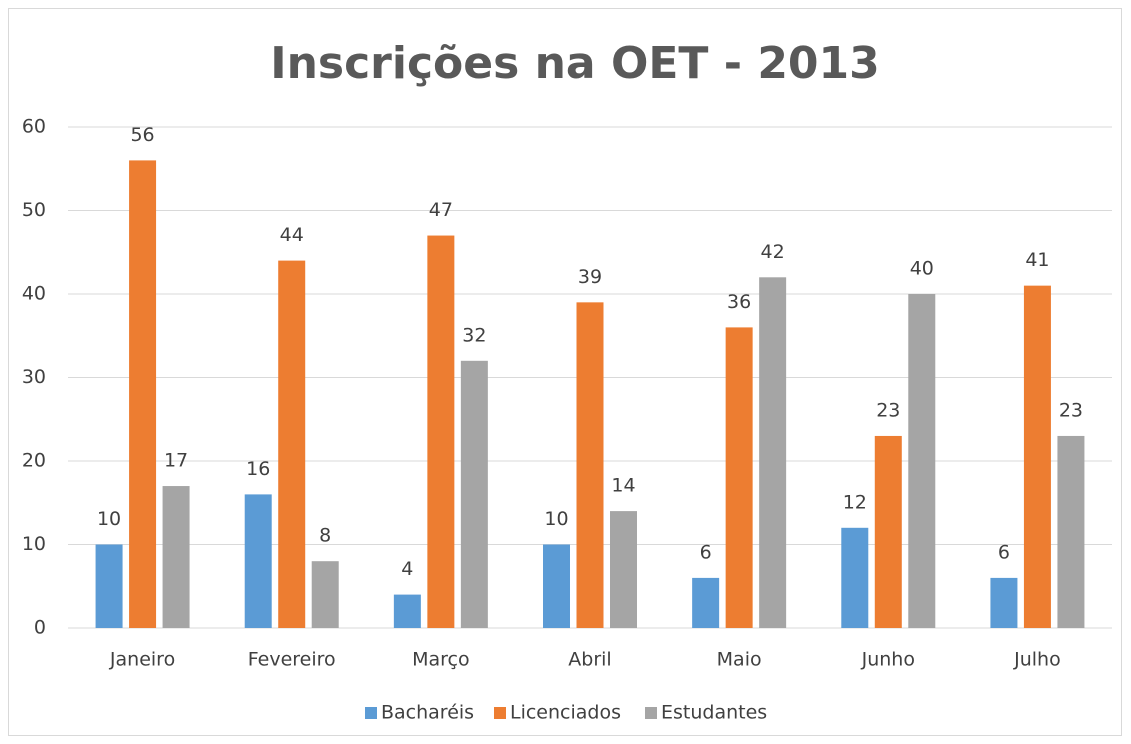 This screenshot has width=1131, height=744. Describe the element at coordinates (773, 252) in the screenshot. I see `data-label: 42` at that location.